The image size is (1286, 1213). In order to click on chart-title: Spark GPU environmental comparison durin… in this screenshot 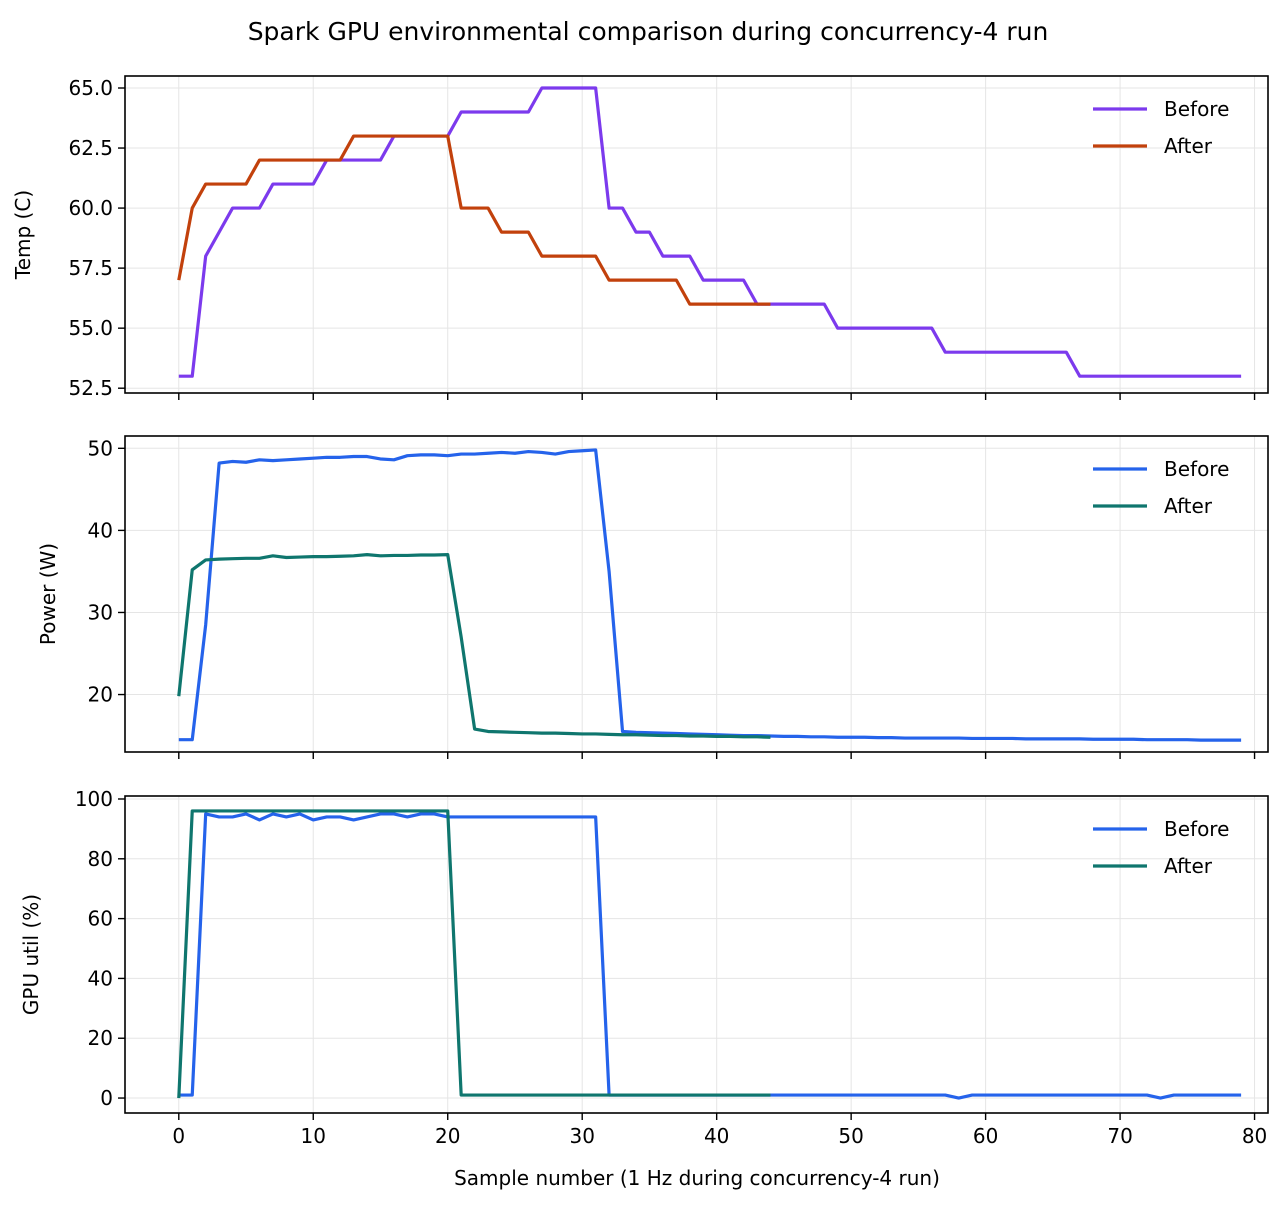, I will do `click(648, 31)`.